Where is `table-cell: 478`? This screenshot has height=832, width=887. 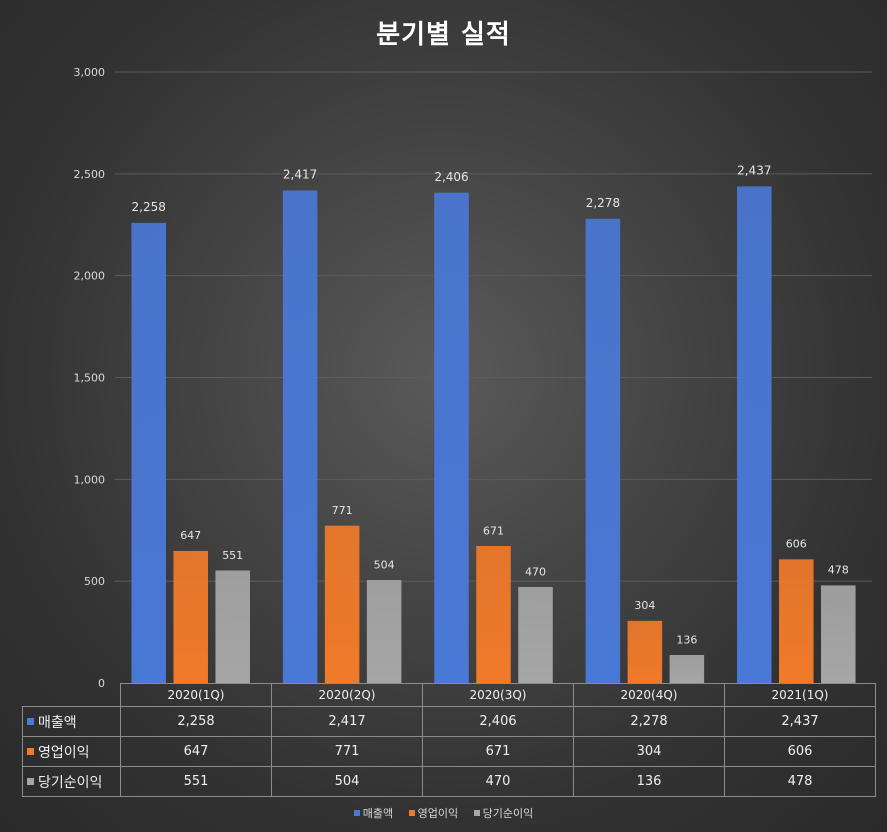
table-cell: 478 is located at coordinates (800, 781).